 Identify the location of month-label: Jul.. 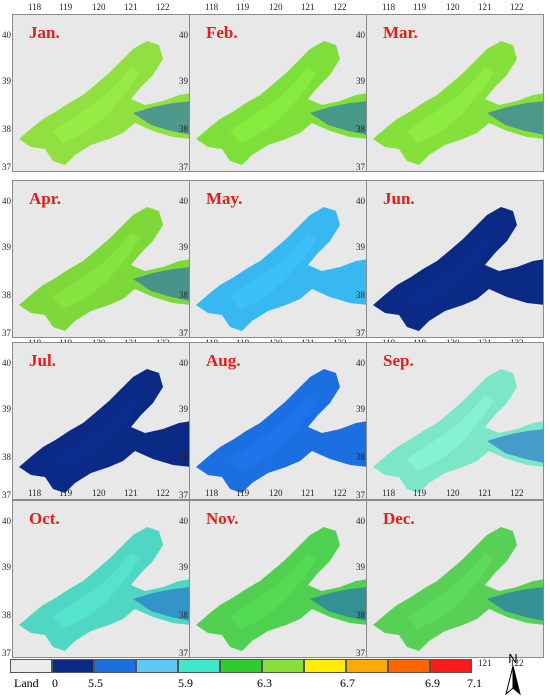
(42, 360).